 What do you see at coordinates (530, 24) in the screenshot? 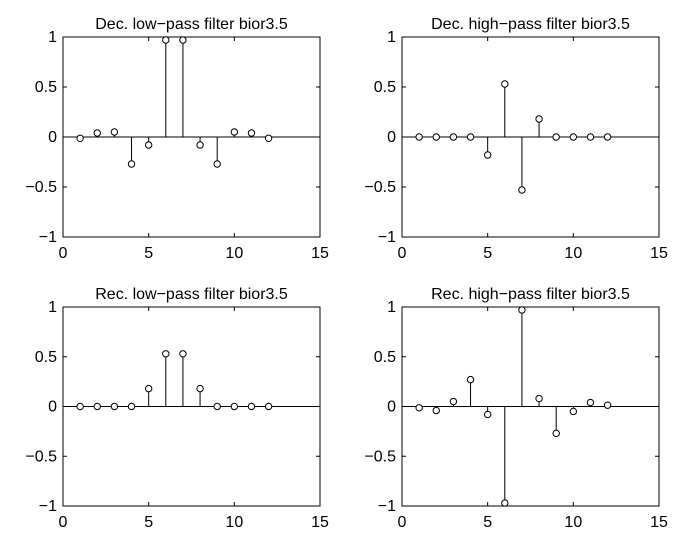
I see `subplot-title: Dec. high−pass filter bior3.5` at bounding box center [530, 24].